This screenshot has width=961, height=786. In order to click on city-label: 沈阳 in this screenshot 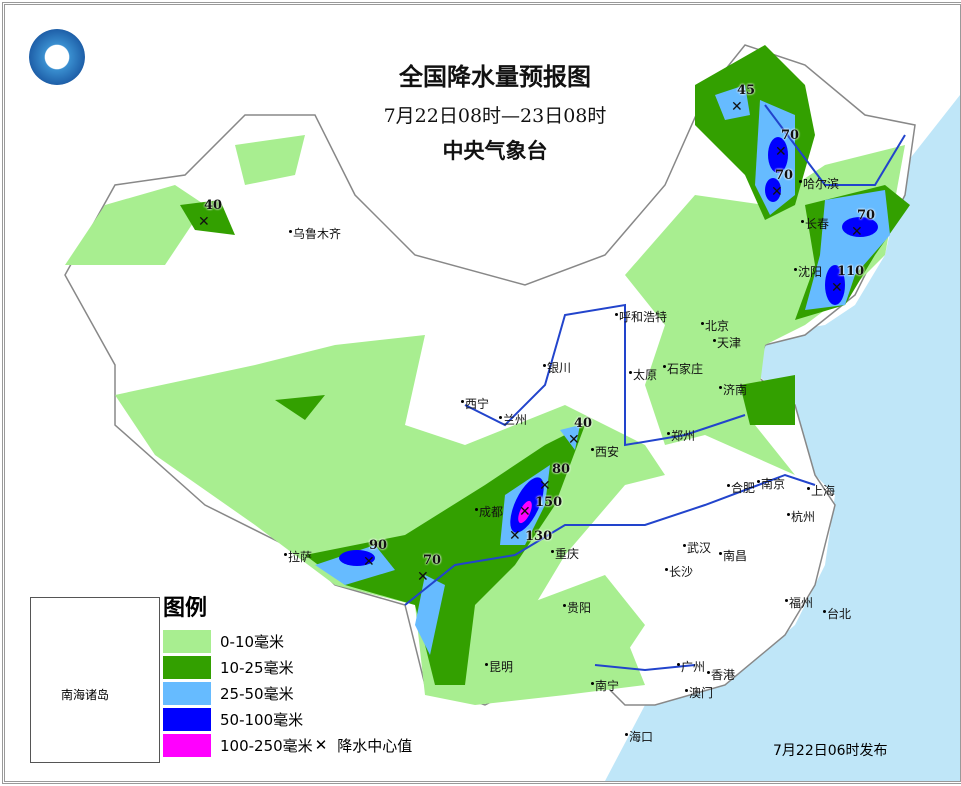, I will do `click(808, 272)`.